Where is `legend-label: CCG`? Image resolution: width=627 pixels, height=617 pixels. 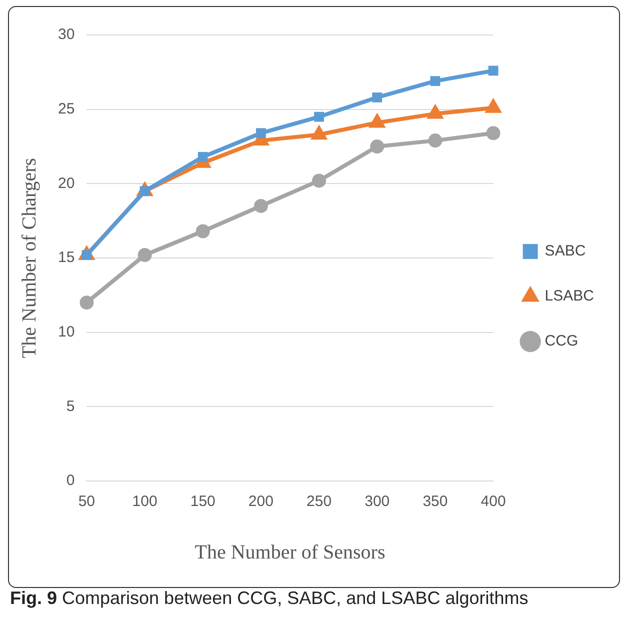 legend-label: CCG is located at coordinates (561, 341).